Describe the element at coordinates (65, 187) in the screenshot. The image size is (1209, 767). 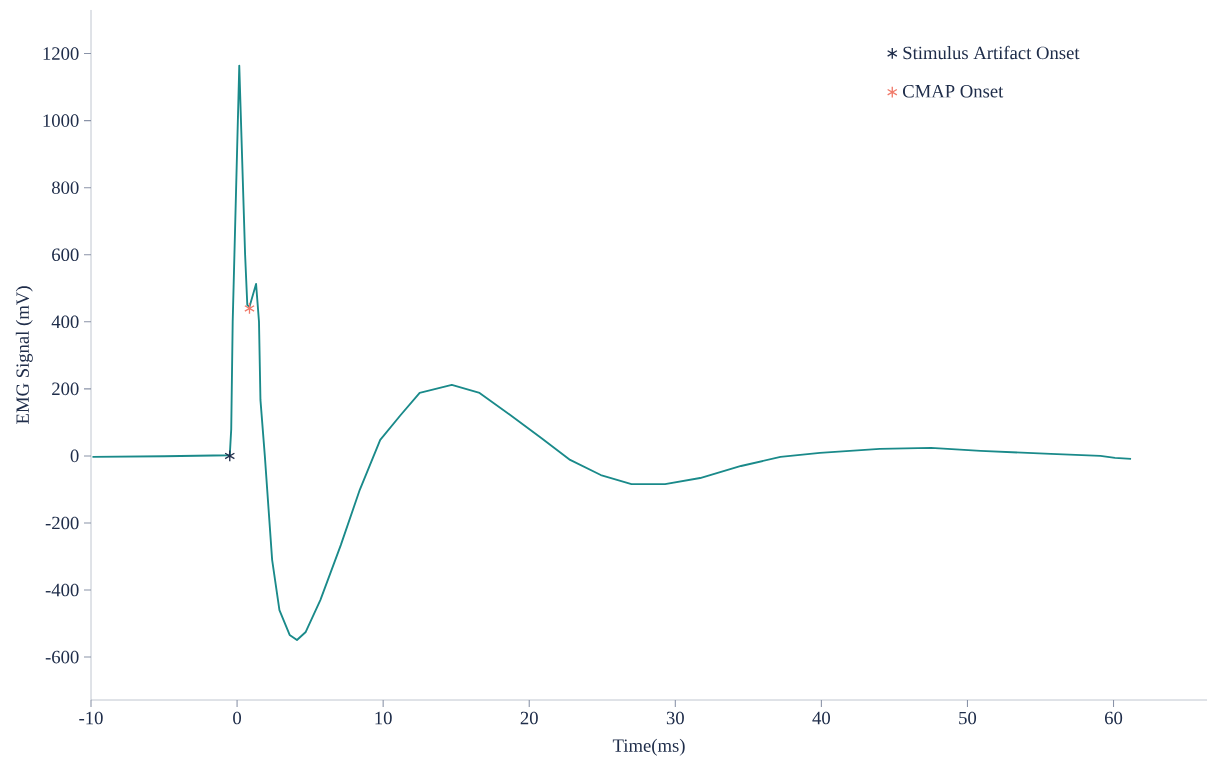
I see `y-tick-label: 800` at that location.